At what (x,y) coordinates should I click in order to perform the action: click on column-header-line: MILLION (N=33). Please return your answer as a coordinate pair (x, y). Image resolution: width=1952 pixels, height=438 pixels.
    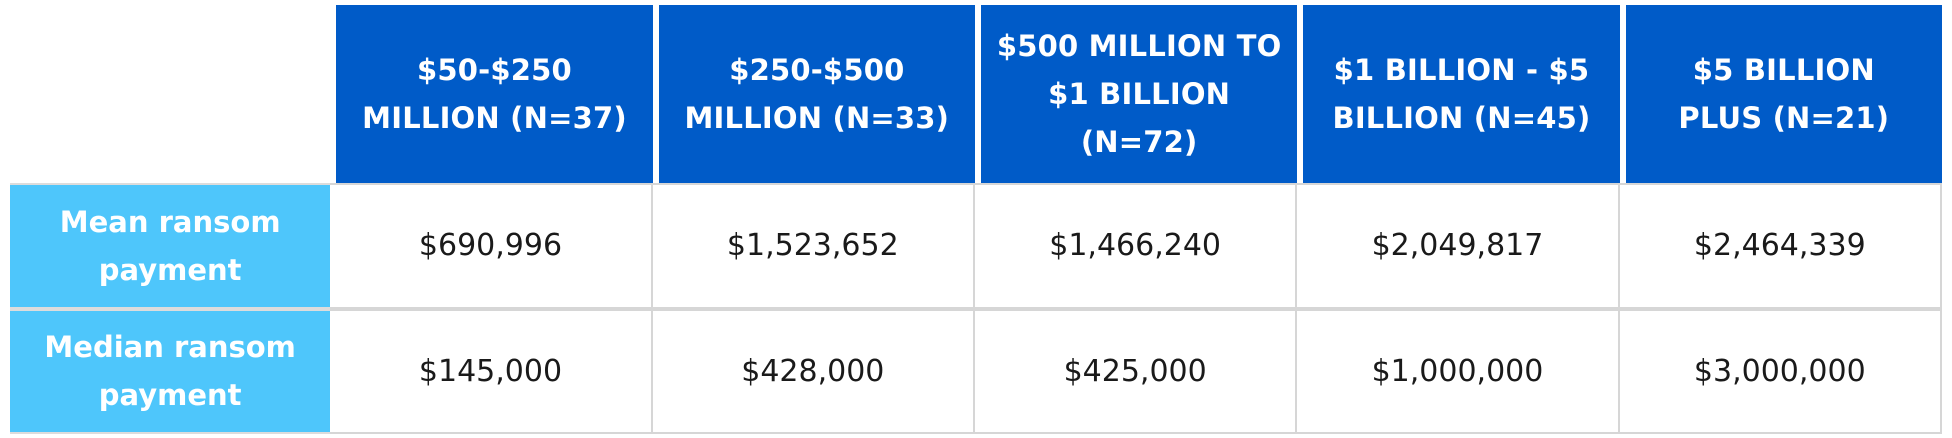
    Looking at the image, I should click on (817, 118).